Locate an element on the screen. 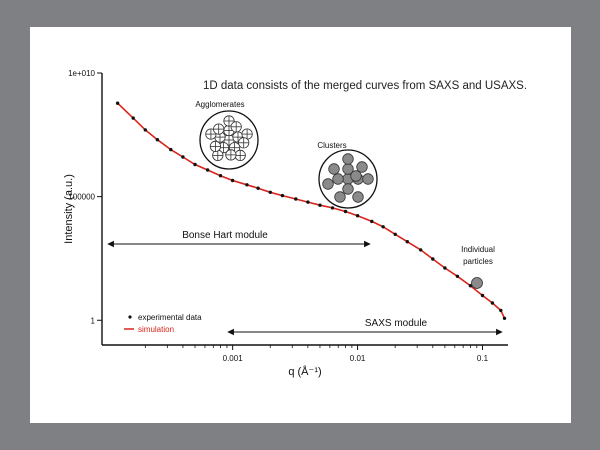 The height and width of the screenshot is (450, 600). x-tick-label-0: 0.001 is located at coordinates (233, 358).